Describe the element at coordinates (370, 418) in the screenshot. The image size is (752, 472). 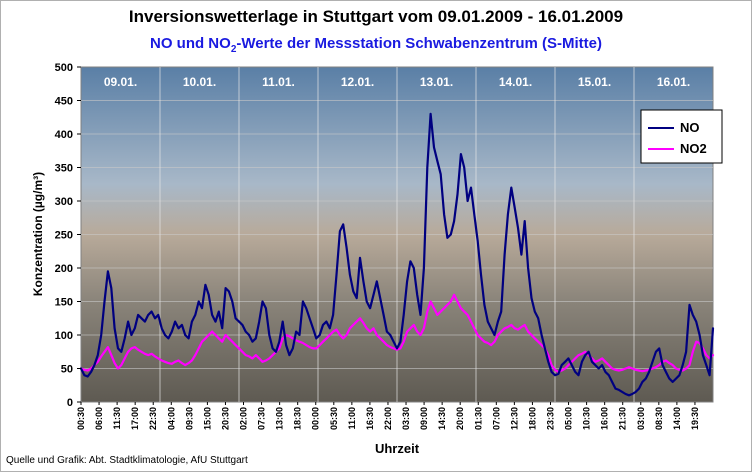
I see `x-tick-label: 16:30` at that location.